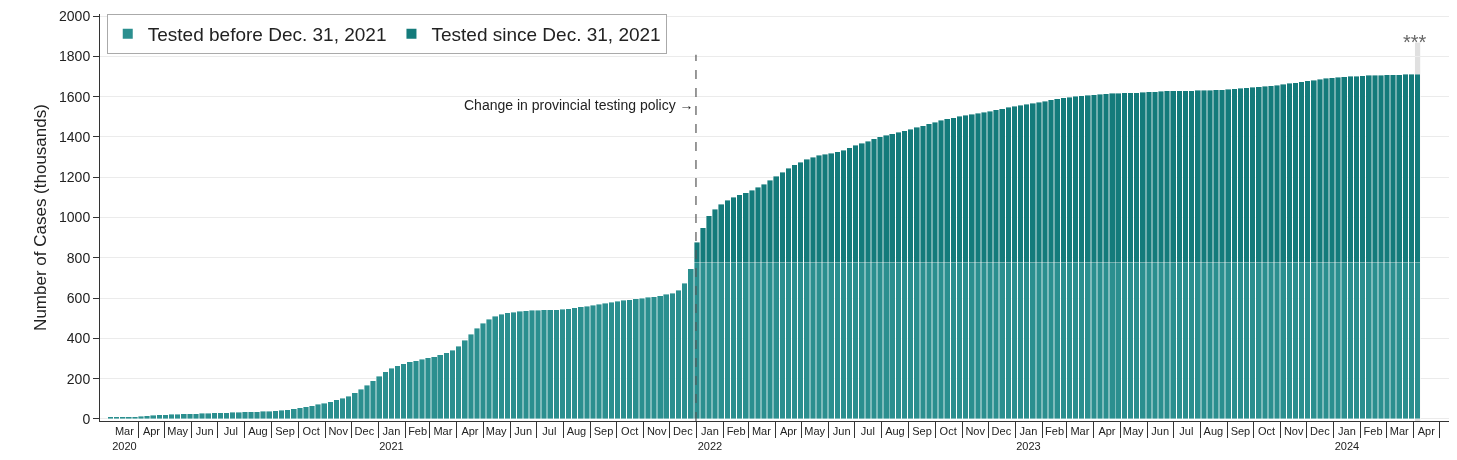  I want to click on y-tick-label: 600, so click(78, 297).